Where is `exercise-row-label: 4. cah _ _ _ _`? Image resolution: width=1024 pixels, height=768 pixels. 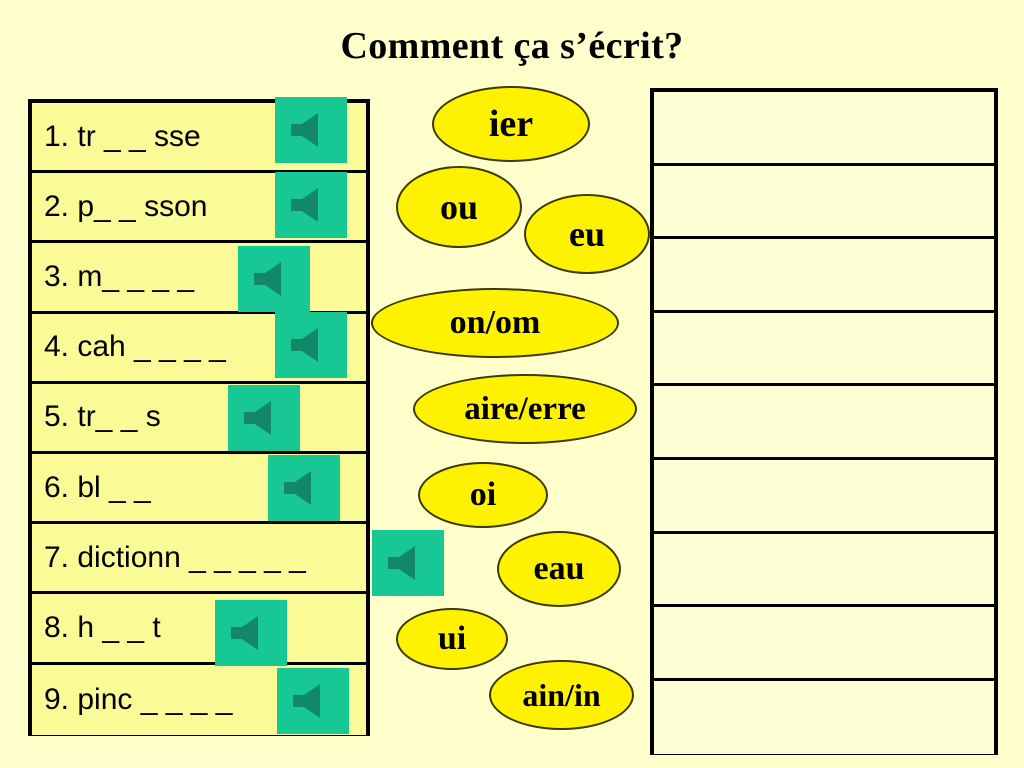
exercise-row-label: 4. cah _ _ _ _ is located at coordinates (135, 347).